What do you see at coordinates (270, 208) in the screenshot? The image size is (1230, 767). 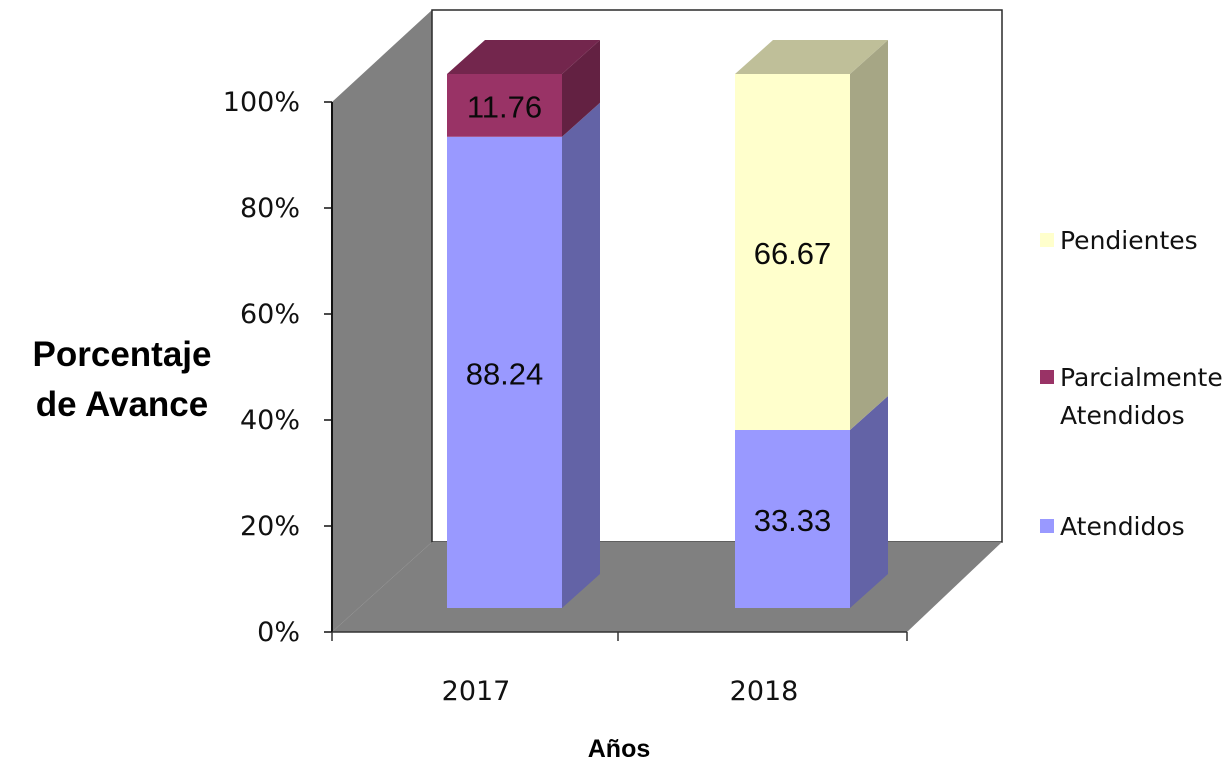 I see `y-tick-label: 80%` at bounding box center [270, 208].